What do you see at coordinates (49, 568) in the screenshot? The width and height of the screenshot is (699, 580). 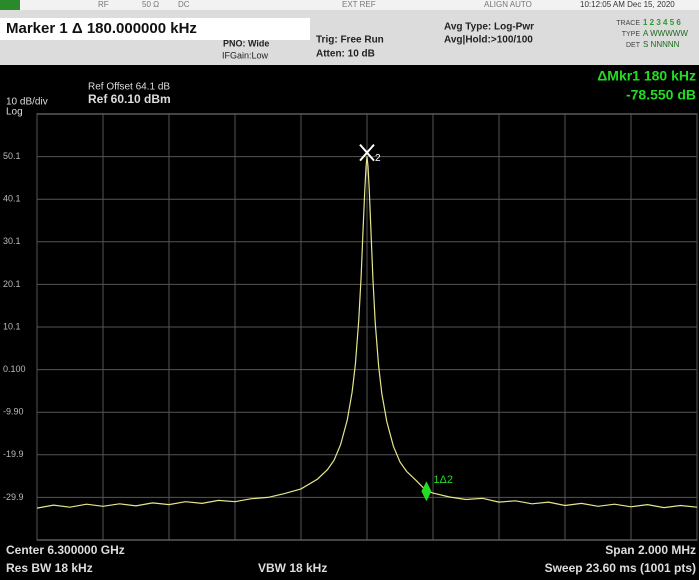 I see `res-bw: Res BW 18 kHz` at bounding box center [49, 568].